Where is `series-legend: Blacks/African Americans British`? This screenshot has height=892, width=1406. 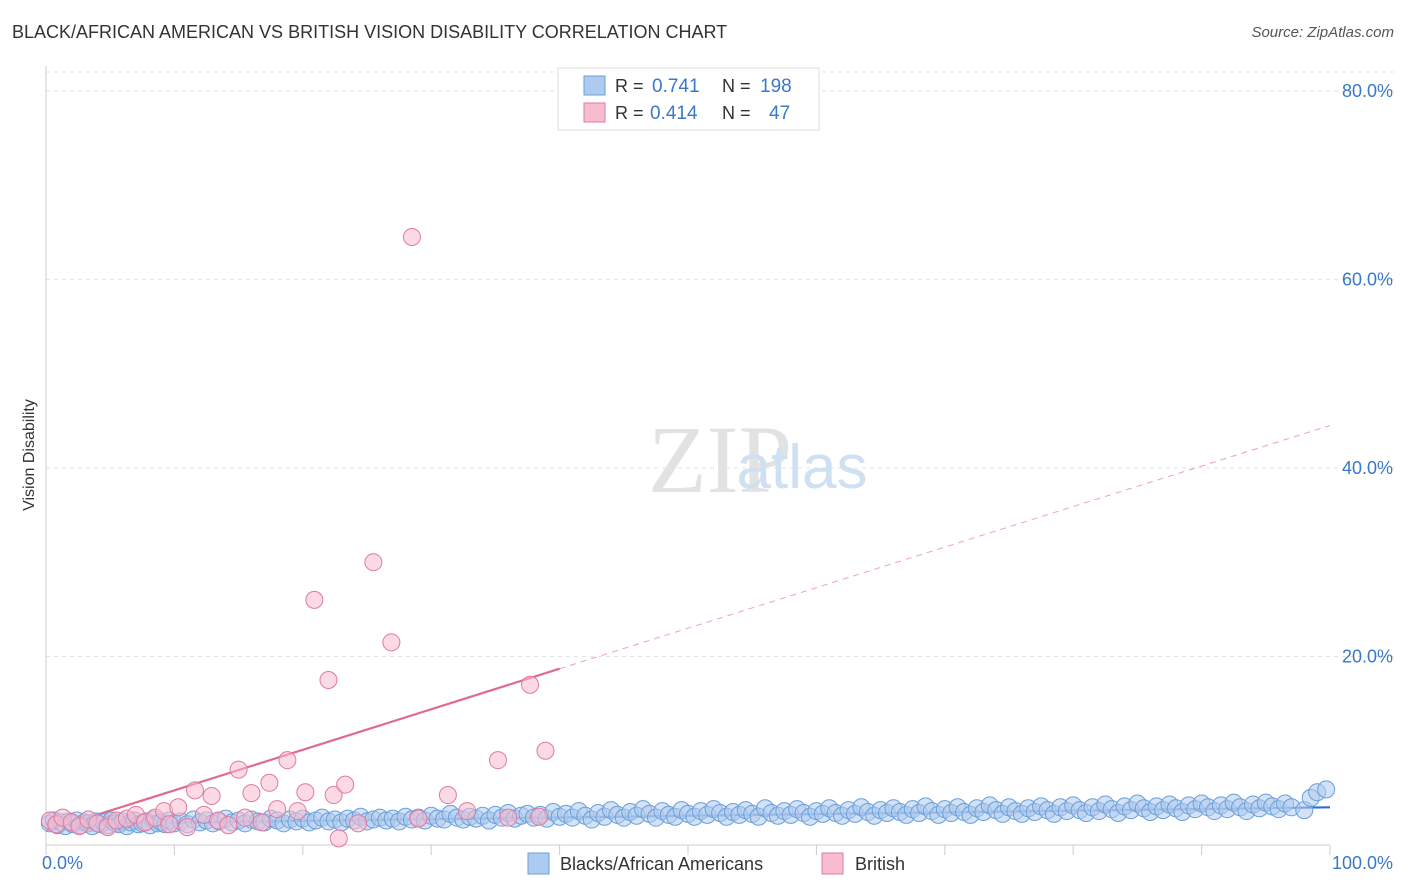 series-legend: Blacks/African Americans British is located at coordinates (716, 863).